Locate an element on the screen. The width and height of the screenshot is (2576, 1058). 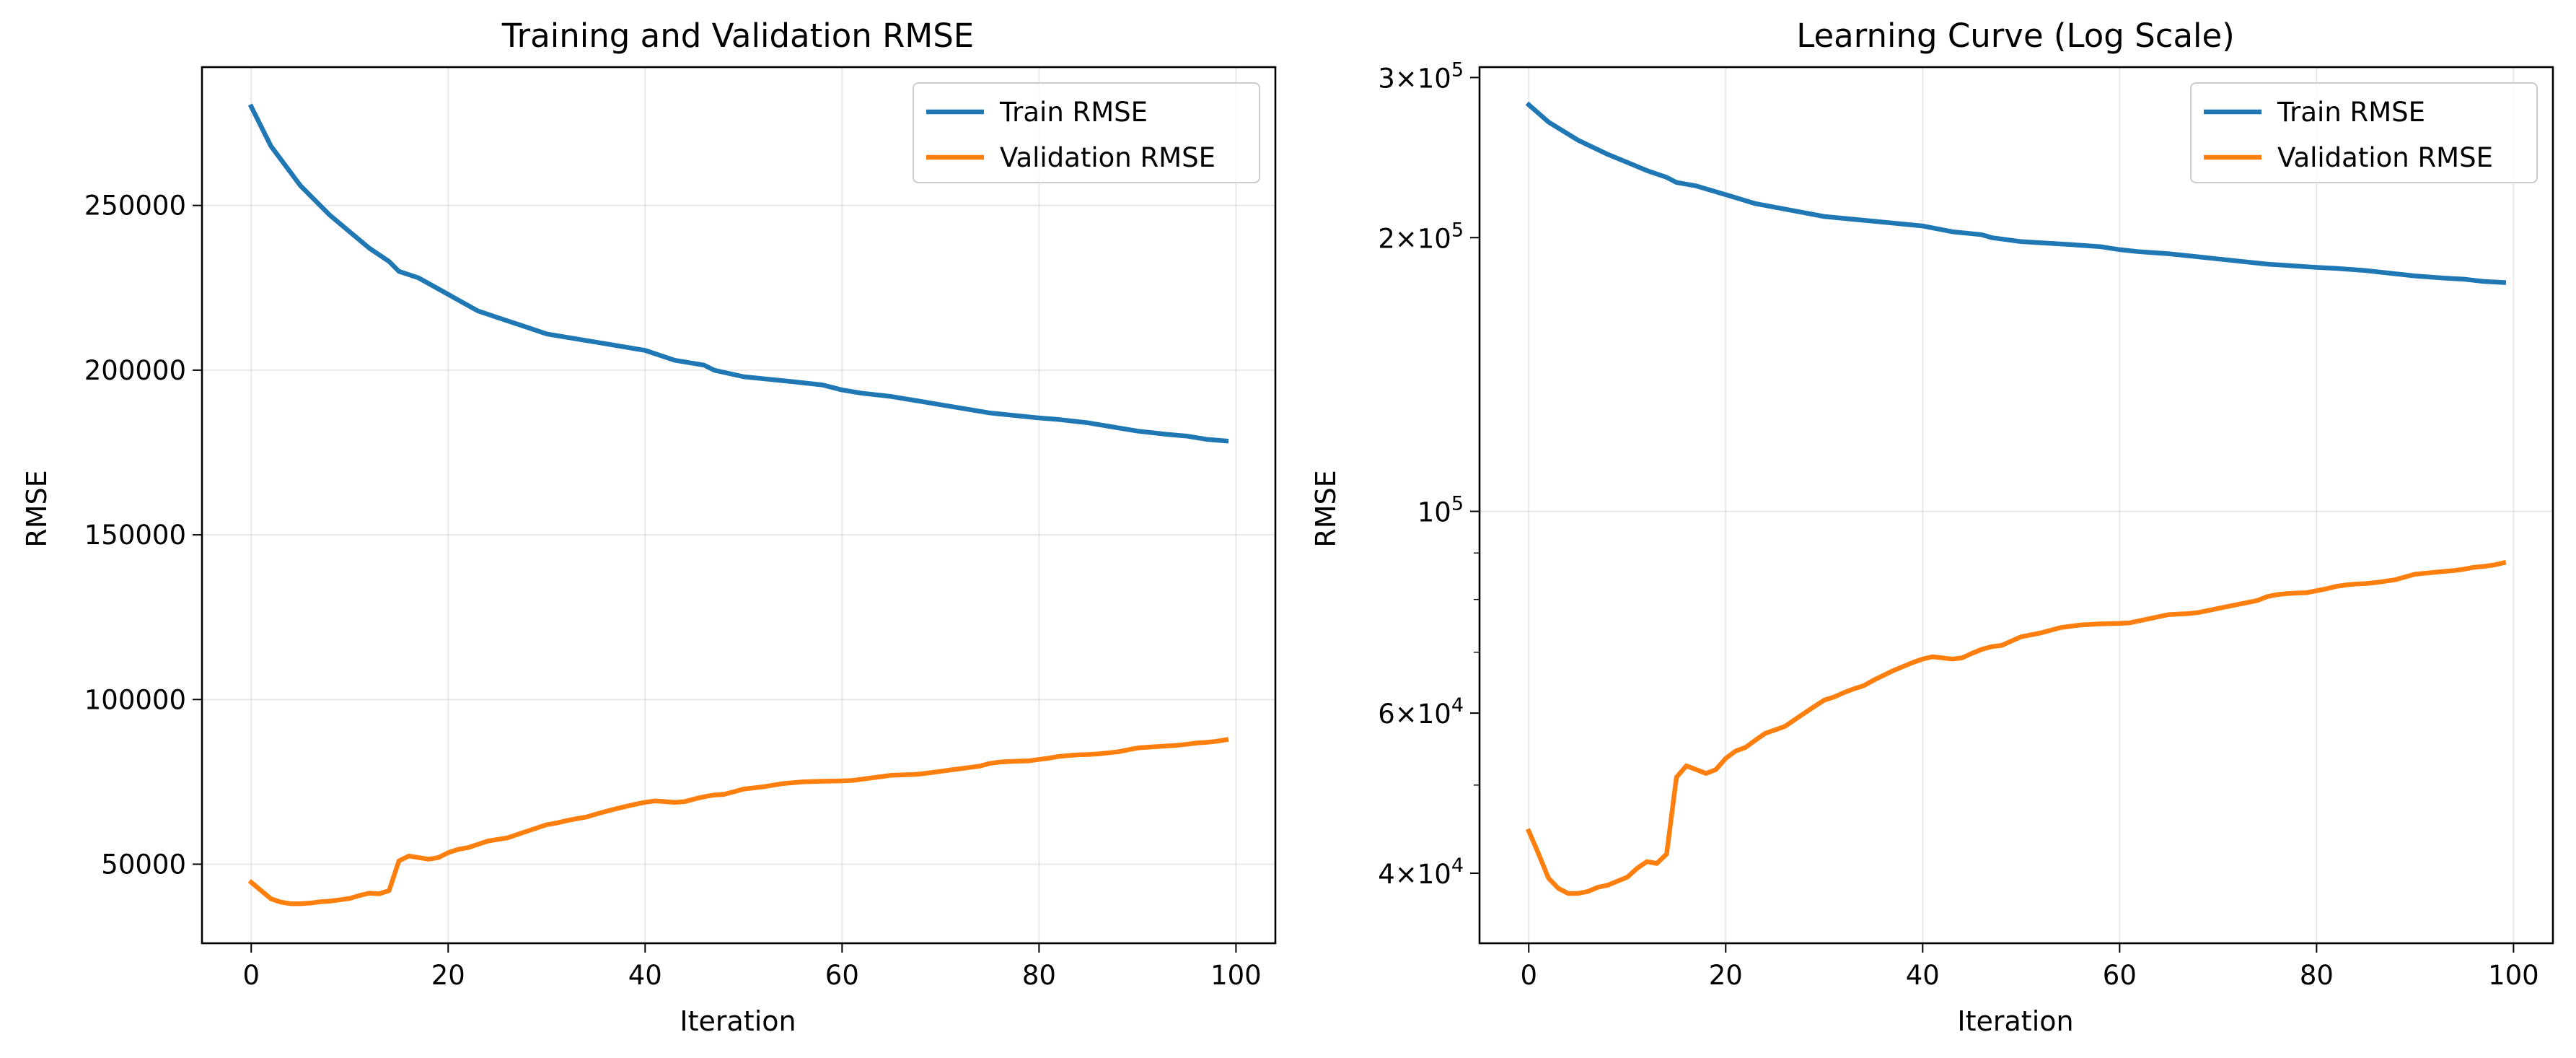
chart-title: Training and Validation RMSE is located at coordinates (737, 36).